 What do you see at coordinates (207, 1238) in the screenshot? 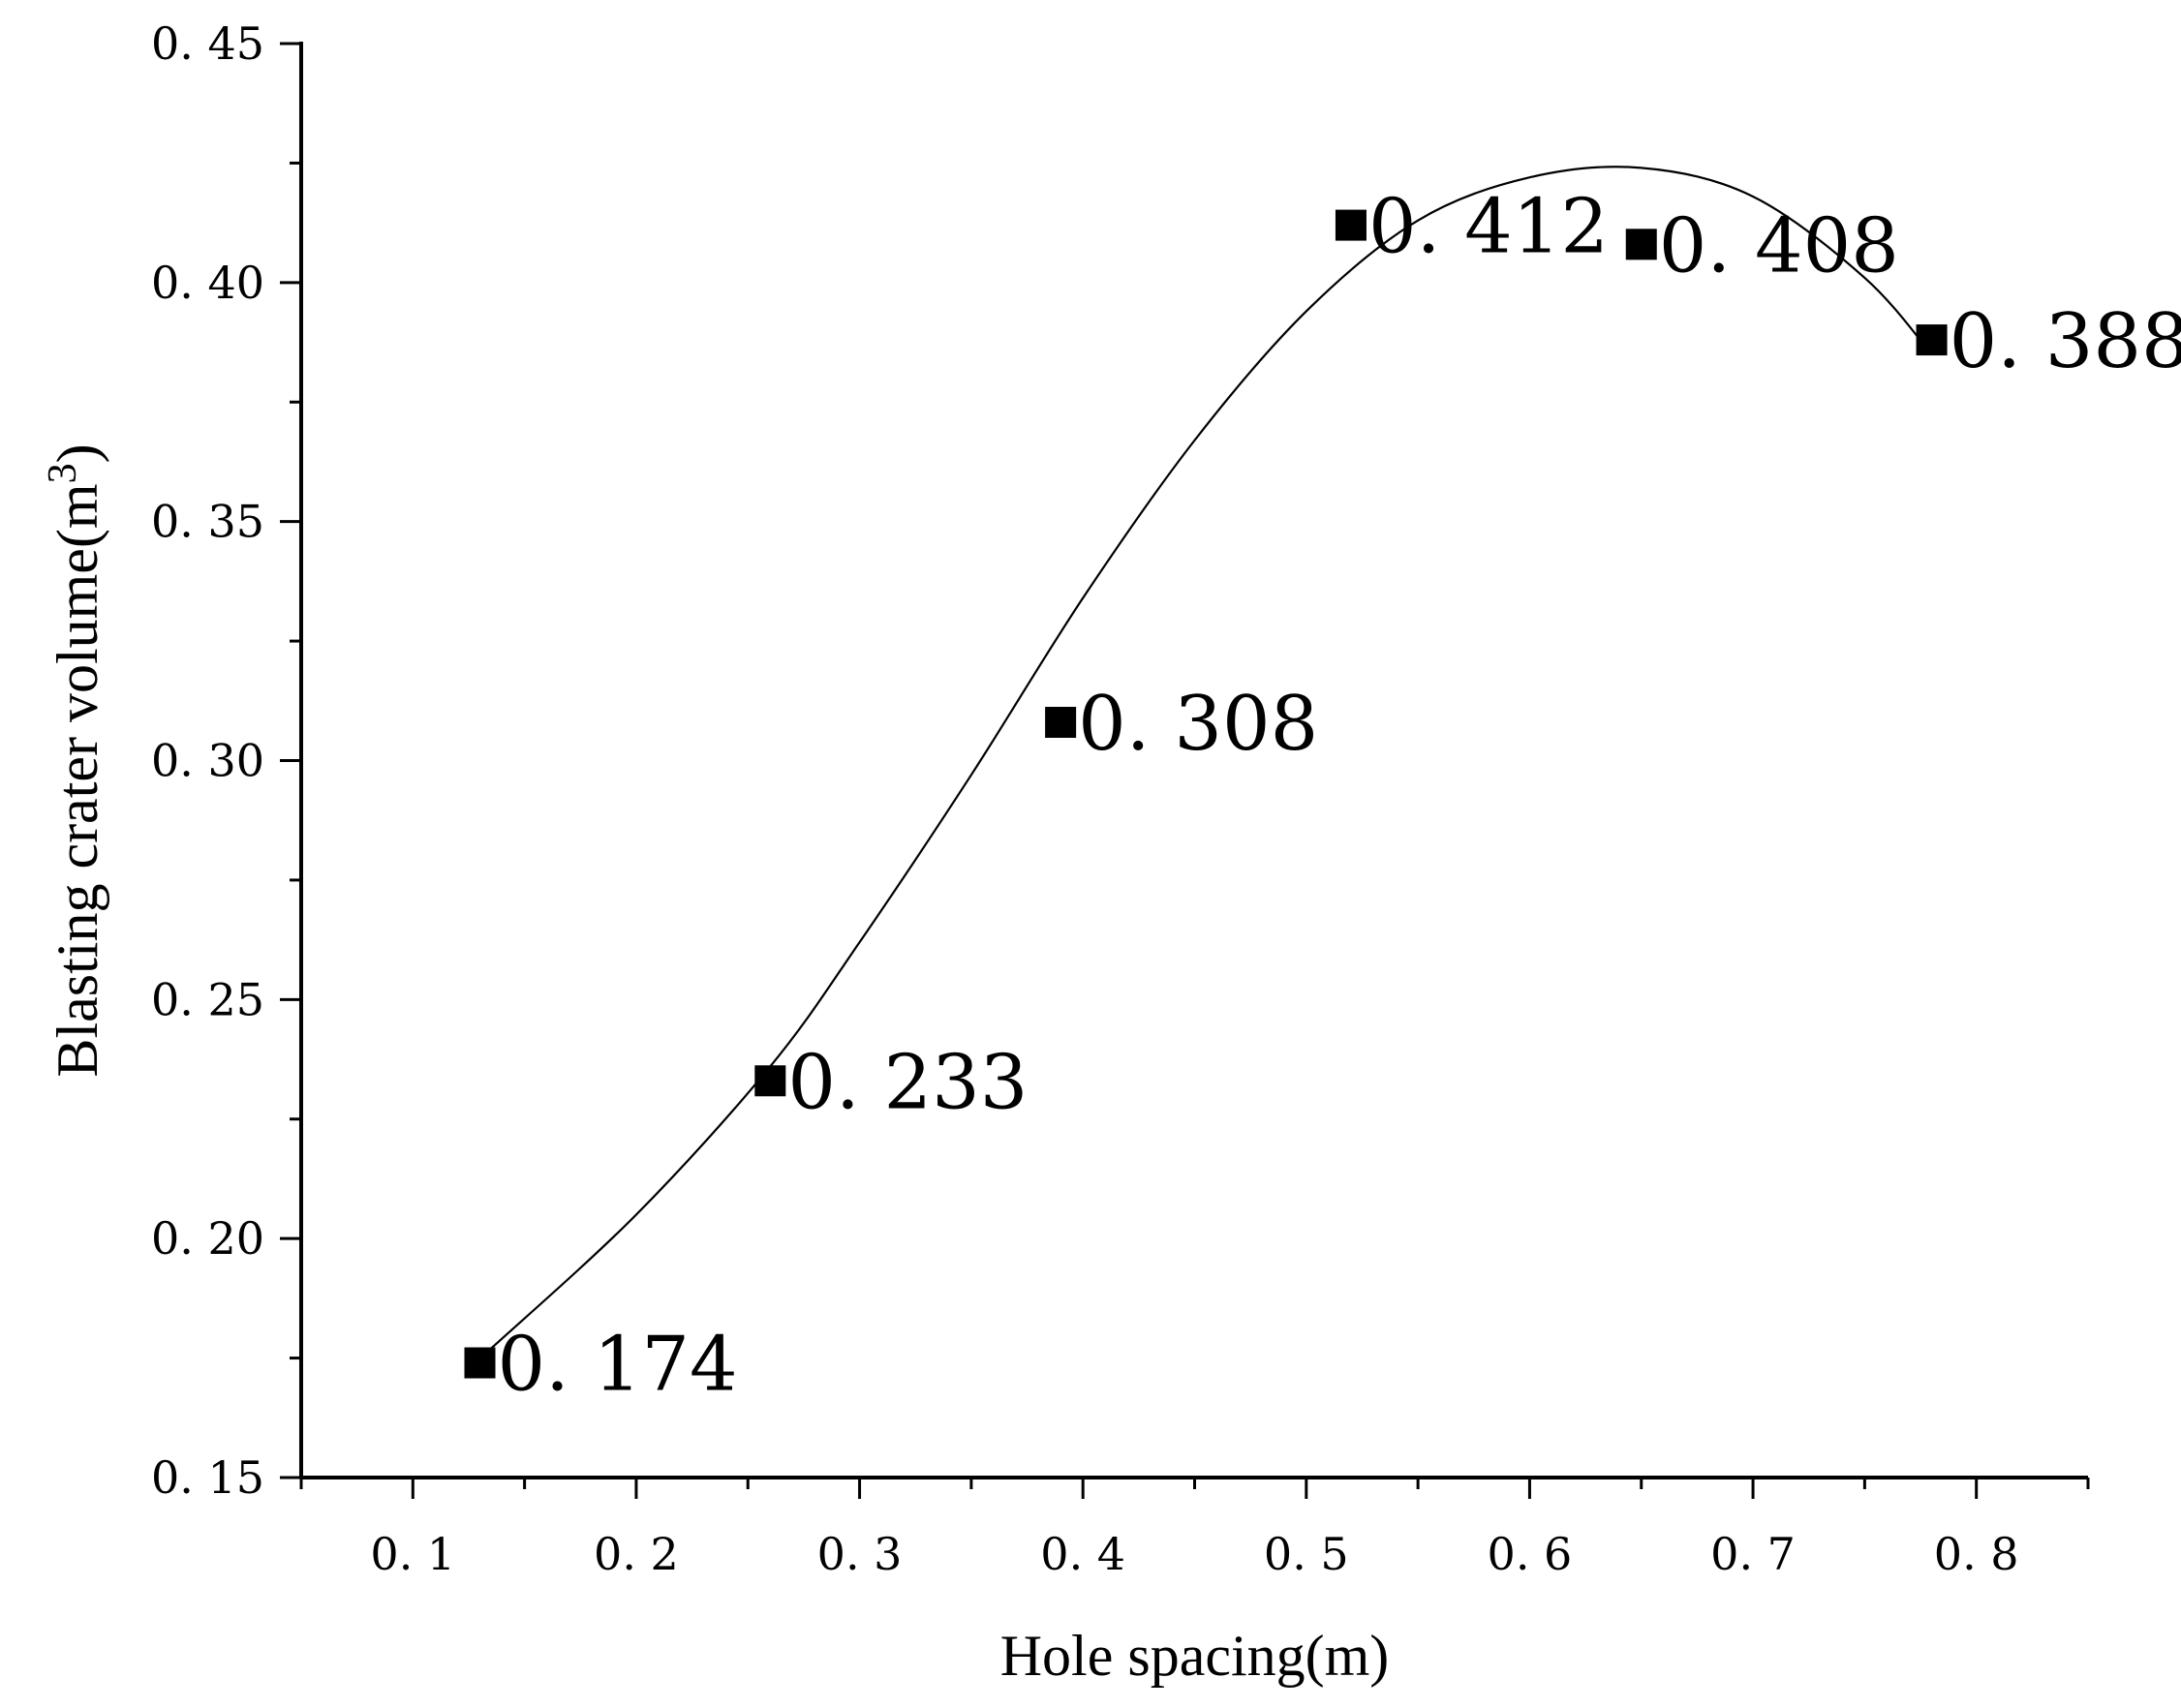
I see `y-tick-label: 0. 20` at bounding box center [207, 1238].